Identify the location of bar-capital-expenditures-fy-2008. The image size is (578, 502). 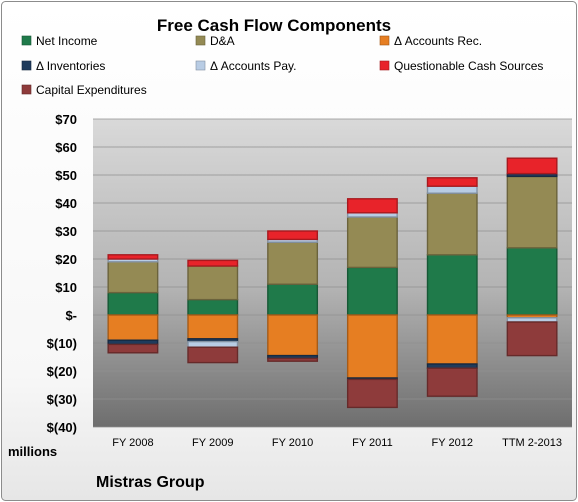
(133, 348).